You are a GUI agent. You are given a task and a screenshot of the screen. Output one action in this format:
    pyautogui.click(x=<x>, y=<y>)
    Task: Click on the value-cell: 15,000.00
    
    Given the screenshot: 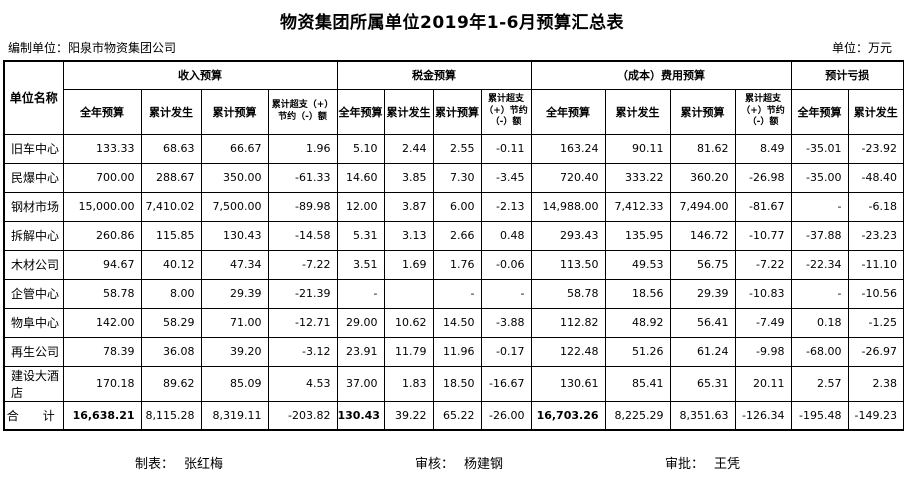 What is the action you would take?
    pyautogui.click(x=102, y=206)
    